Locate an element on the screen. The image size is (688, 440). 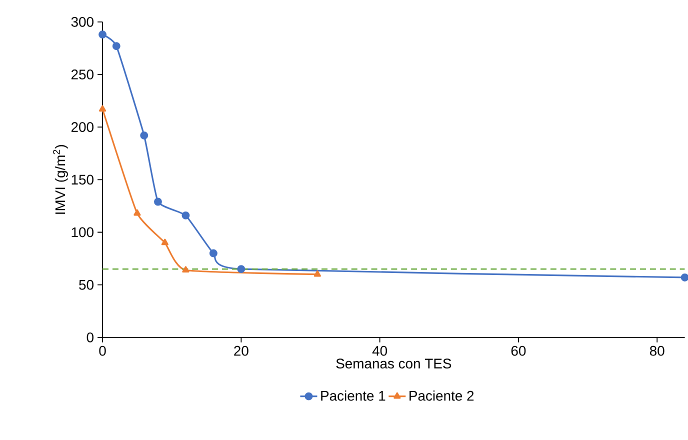
x-tick-label: 80 is located at coordinates (657, 351).